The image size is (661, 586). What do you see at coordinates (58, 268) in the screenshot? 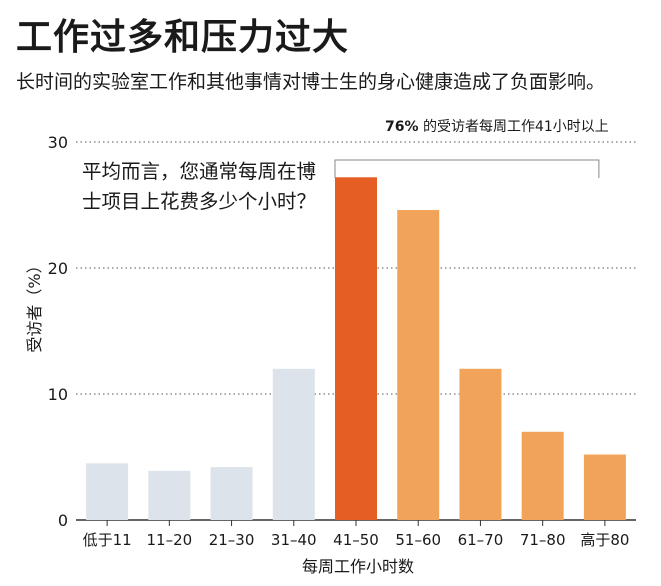
I see `y-tick-label: 20` at bounding box center [58, 268].